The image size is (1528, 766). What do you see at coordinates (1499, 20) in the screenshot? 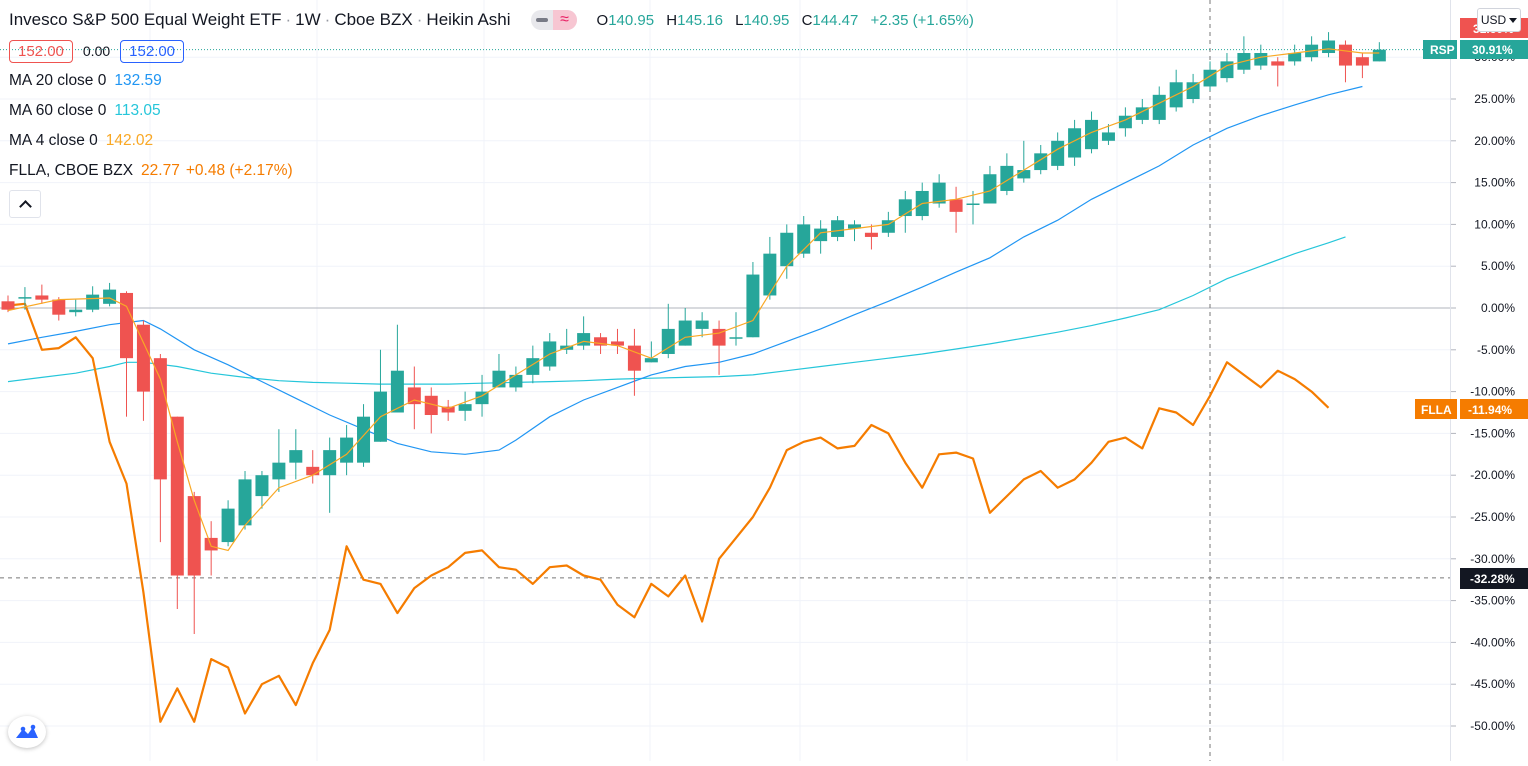
I see `currency-button: USD` at bounding box center [1499, 20].